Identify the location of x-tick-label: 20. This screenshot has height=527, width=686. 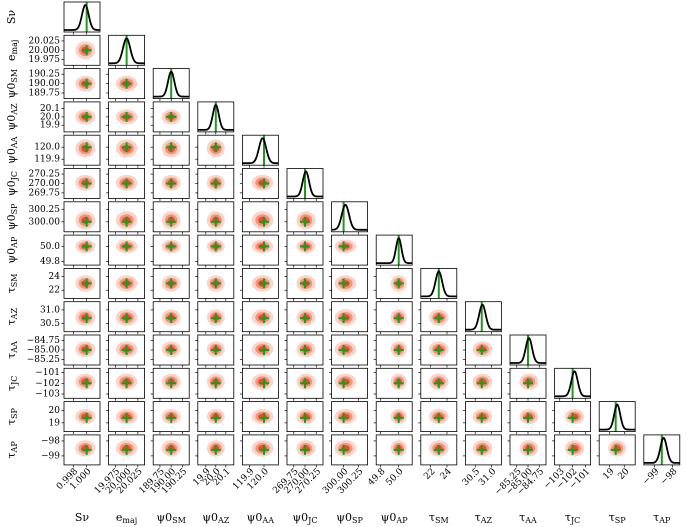
(623, 474).